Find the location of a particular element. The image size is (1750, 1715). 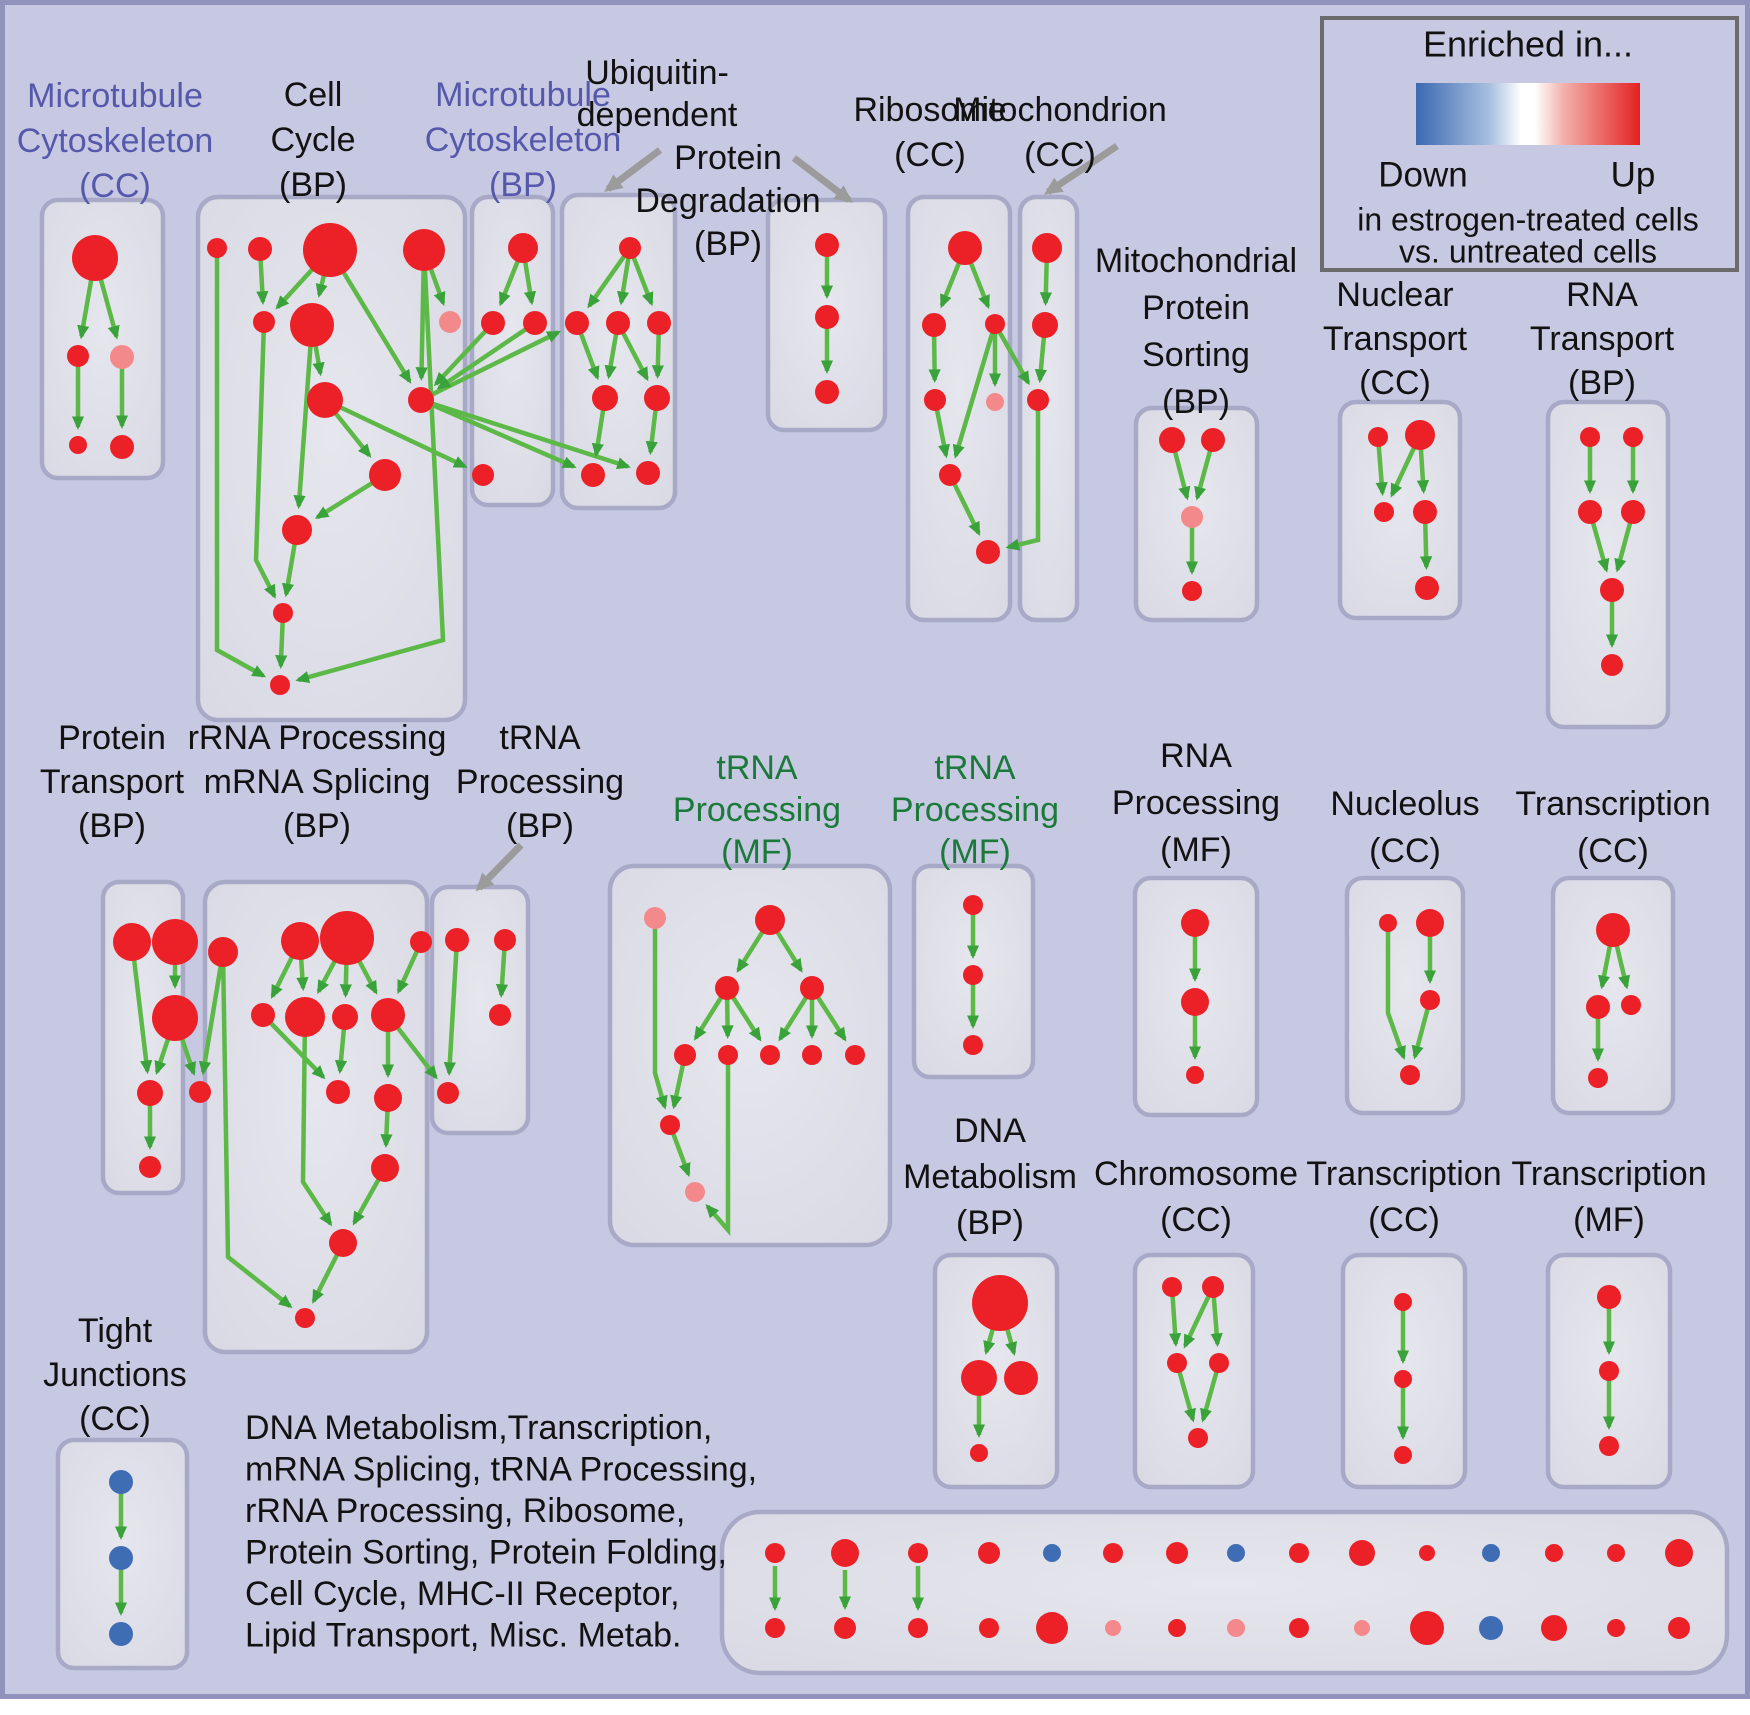

cluster-label: Ubiquitin-dependent is located at coordinates (657, 94).